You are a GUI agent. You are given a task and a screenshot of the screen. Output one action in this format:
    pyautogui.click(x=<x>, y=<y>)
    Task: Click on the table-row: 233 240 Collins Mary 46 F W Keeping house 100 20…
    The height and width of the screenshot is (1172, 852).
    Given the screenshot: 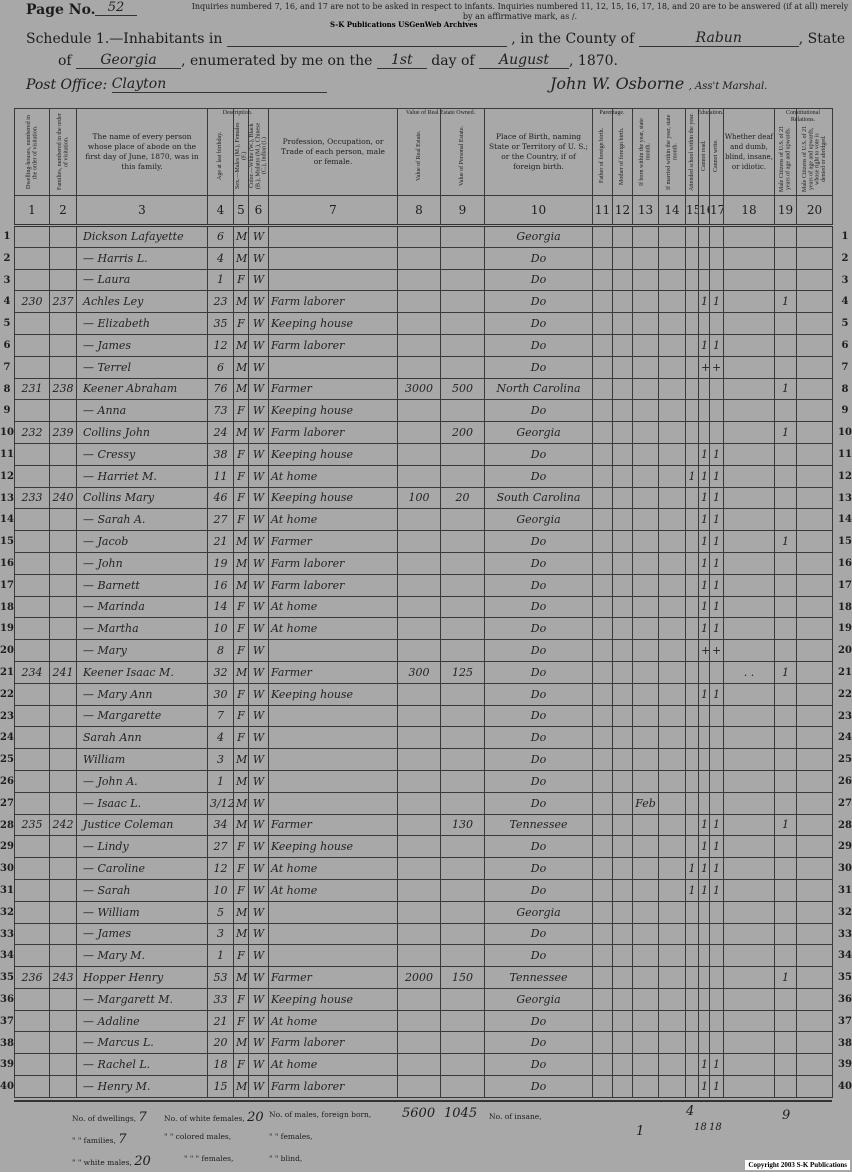 What is the action you would take?
    pyautogui.click(x=423, y=498)
    